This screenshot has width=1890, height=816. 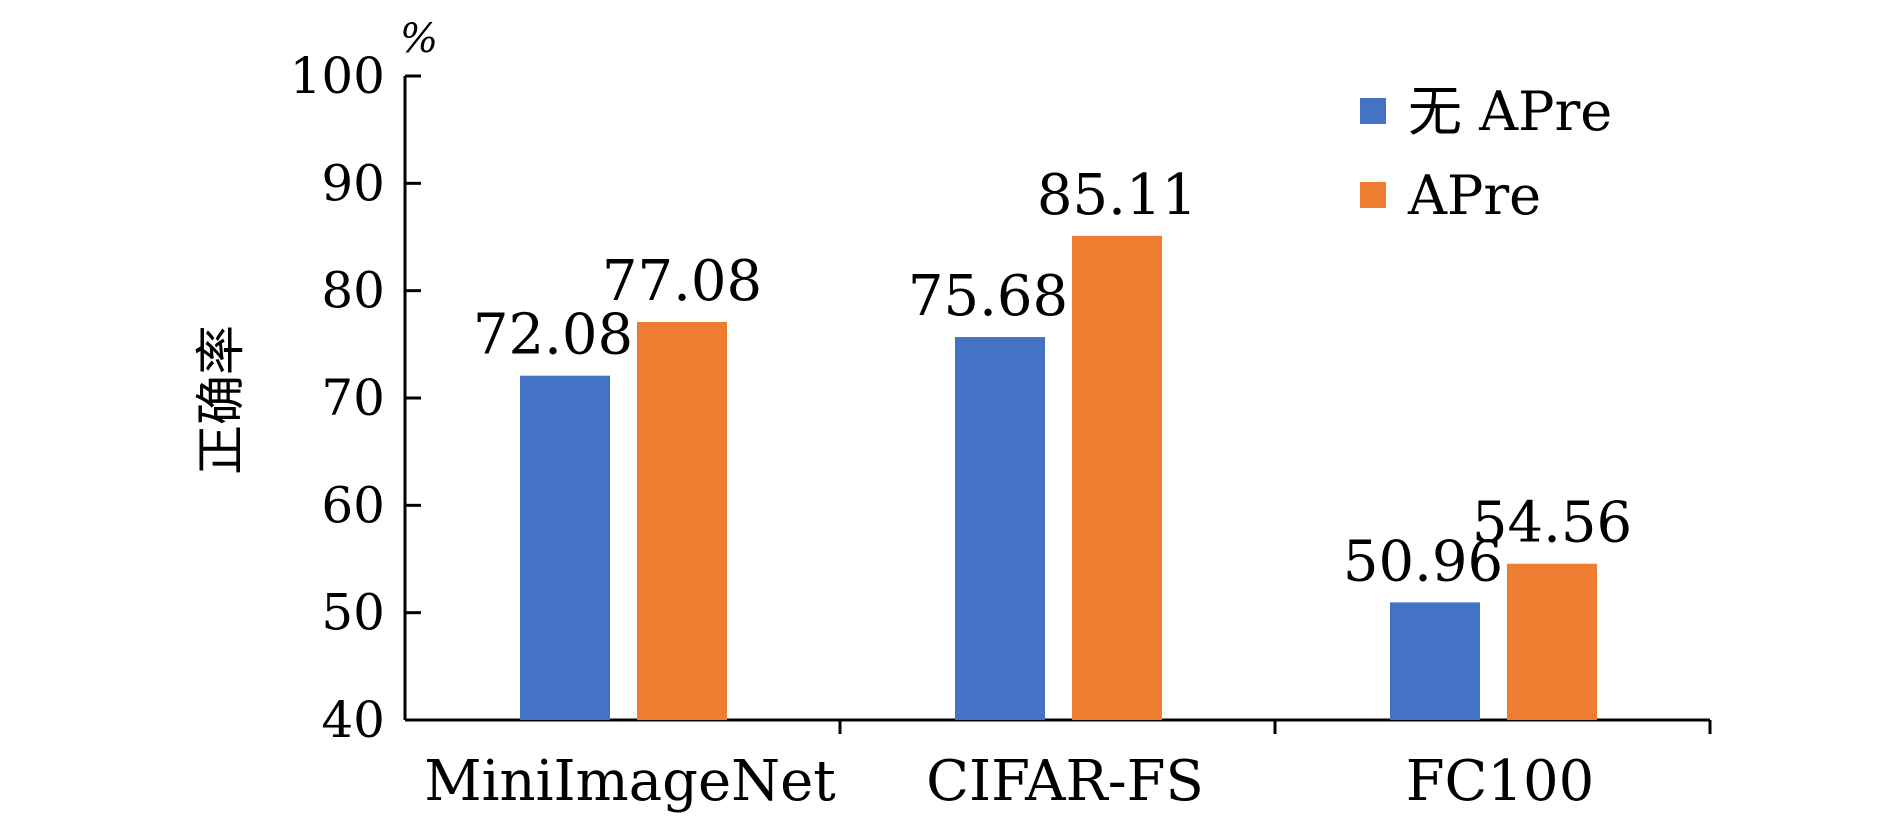 What do you see at coordinates (1117, 195) in the screenshot?
I see `data-label: 85.11` at bounding box center [1117, 195].